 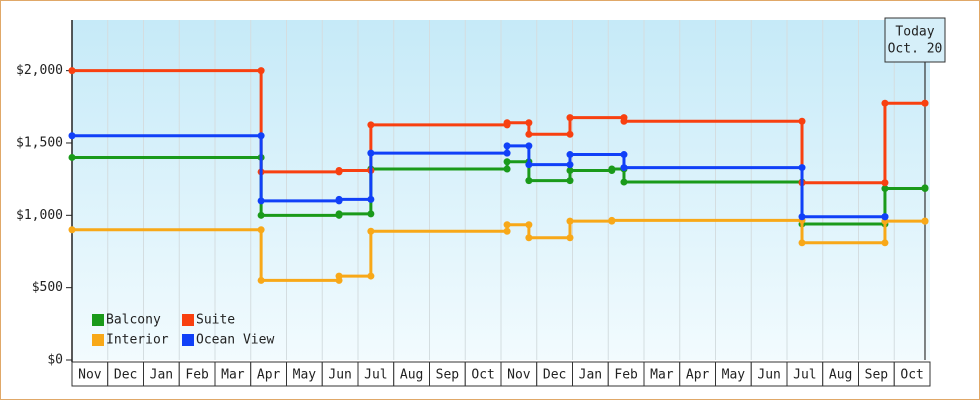 What do you see at coordinates (39, 142) in the screenshot?
I see `y-tick-label: $1,500` at bounding box center [39, 142].